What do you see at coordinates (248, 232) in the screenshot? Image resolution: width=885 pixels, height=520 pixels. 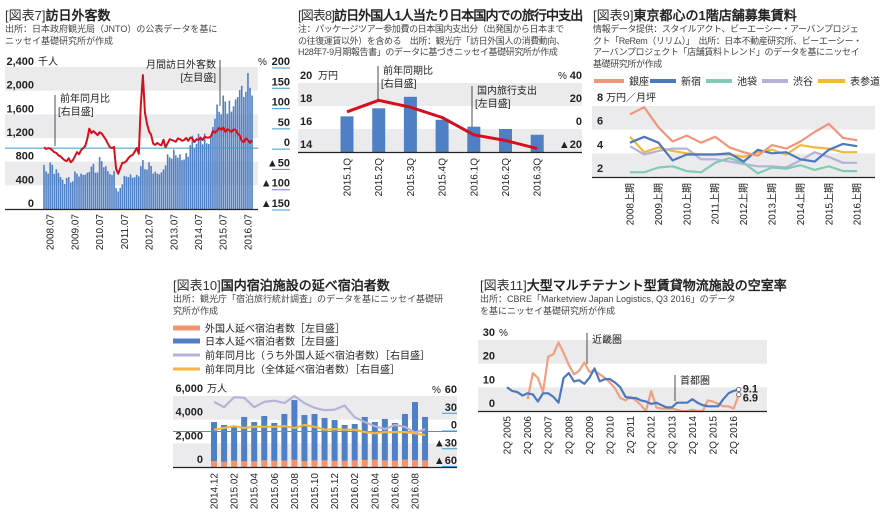 I see `x-tick-label: 2016.07` at bounding box center [248, 232].